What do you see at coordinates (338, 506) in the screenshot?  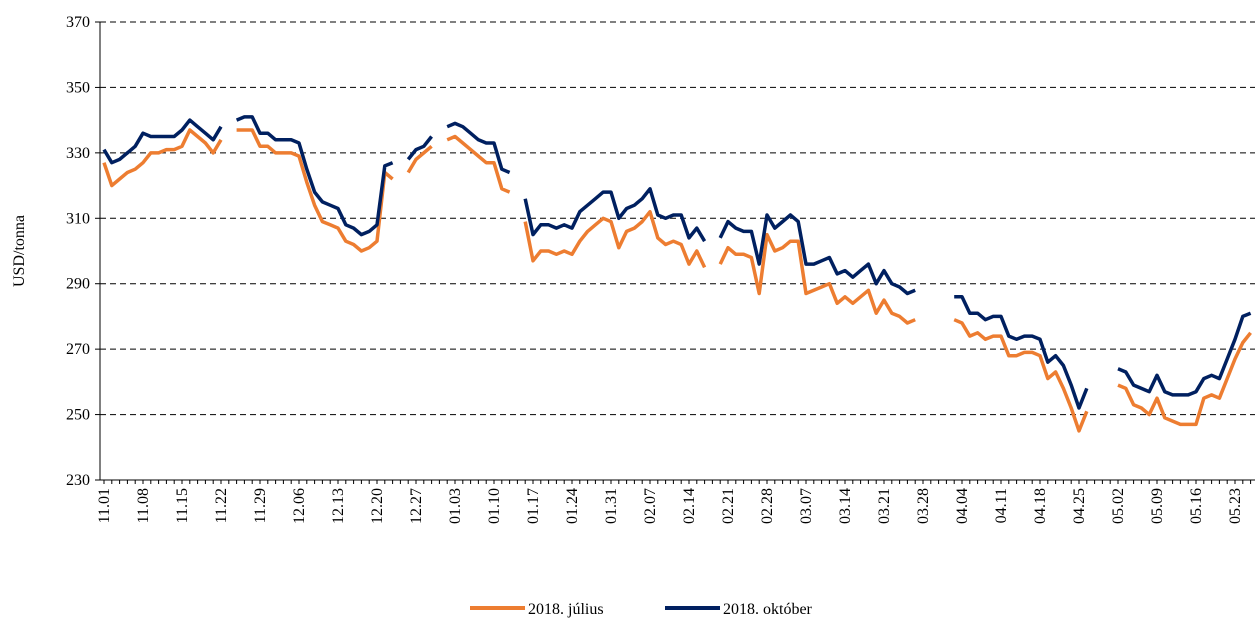 I see `x-tick-label: 12.13` at bounding box center [338, 506].